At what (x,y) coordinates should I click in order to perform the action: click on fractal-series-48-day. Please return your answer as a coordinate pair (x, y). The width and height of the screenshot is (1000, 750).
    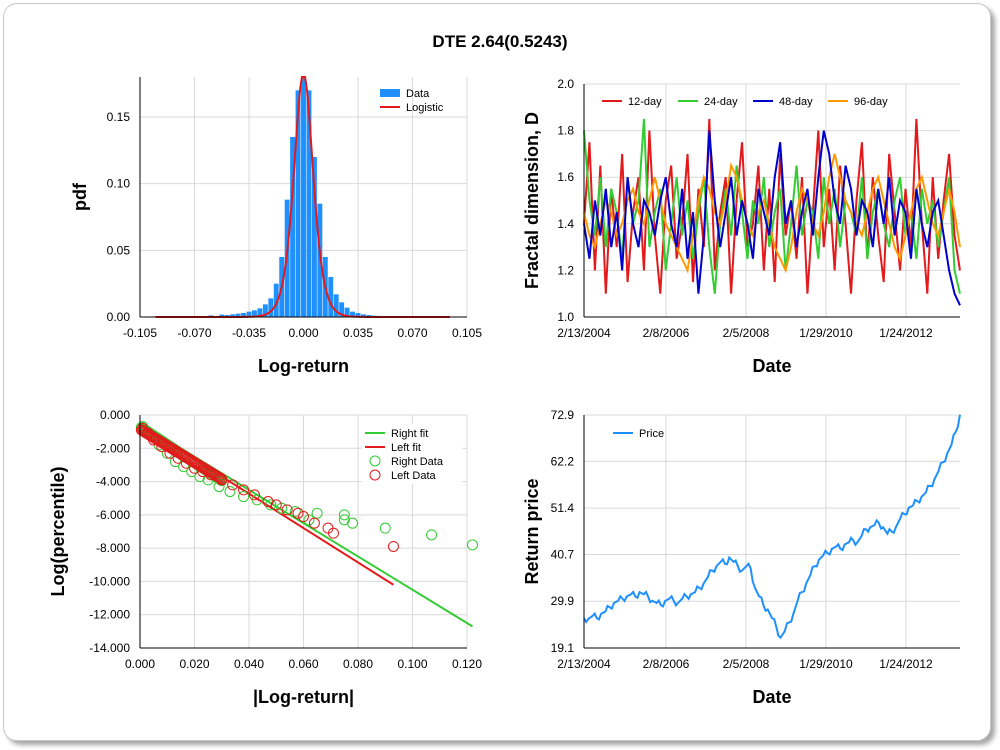
    Looking at the image, I should click on (772, 218).